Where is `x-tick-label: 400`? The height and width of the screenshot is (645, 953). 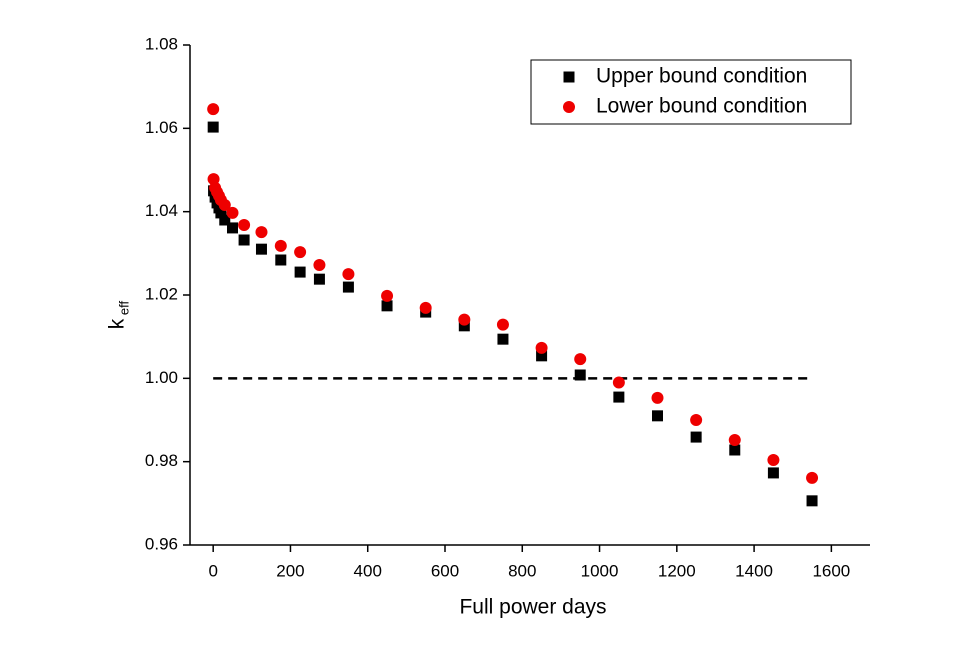
x-tick-label: 400 is located at coordinates (368, 570).